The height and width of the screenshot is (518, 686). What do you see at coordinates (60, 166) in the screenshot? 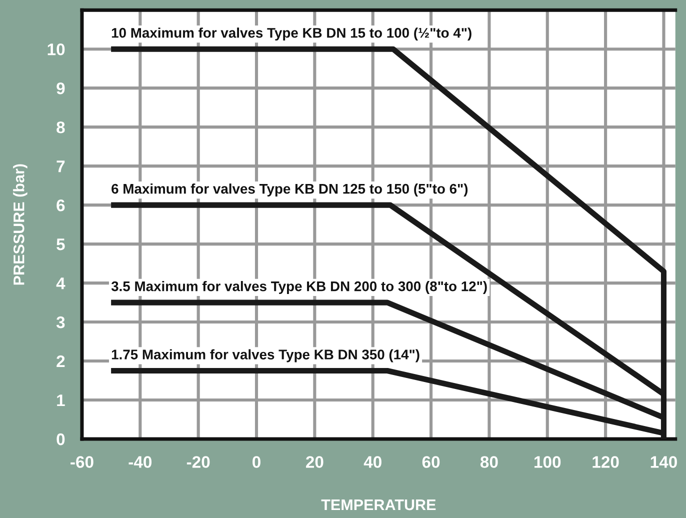
I see `y-tick-label: 7` at bounding box center [60, 166].